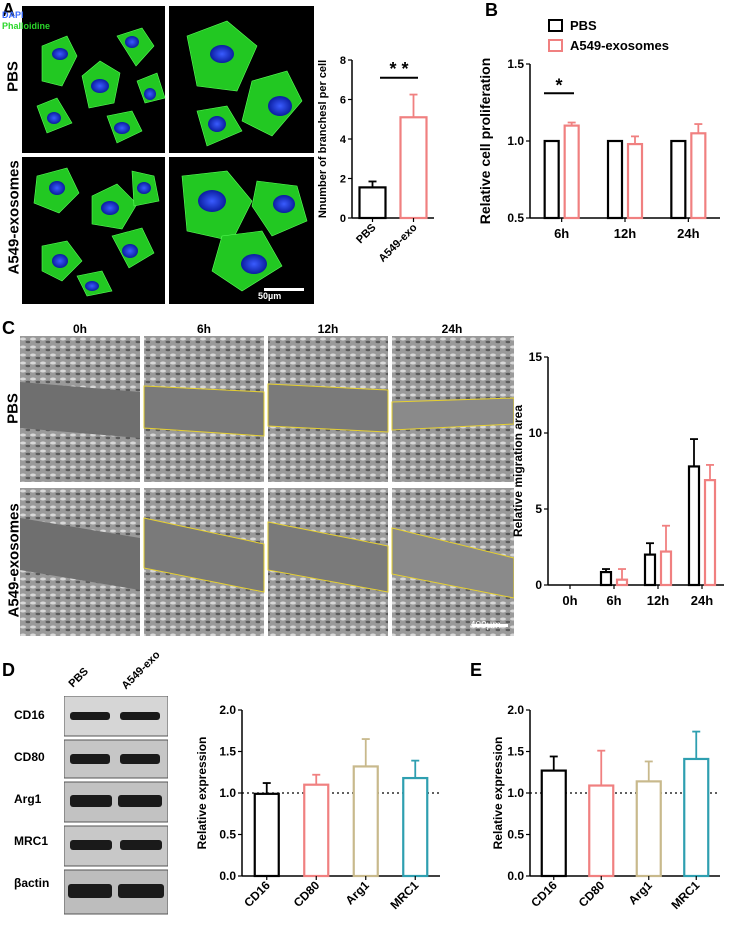  Describe the element at coordinates (485, 625) in the screenshot. I see `panel-c-scale-bar: 400µm` at that location.